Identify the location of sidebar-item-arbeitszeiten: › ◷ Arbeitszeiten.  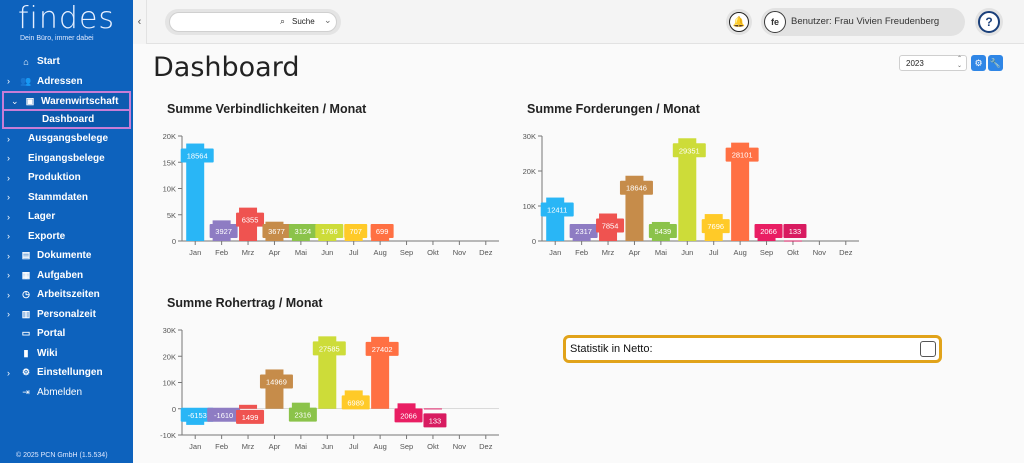
(66, 295).